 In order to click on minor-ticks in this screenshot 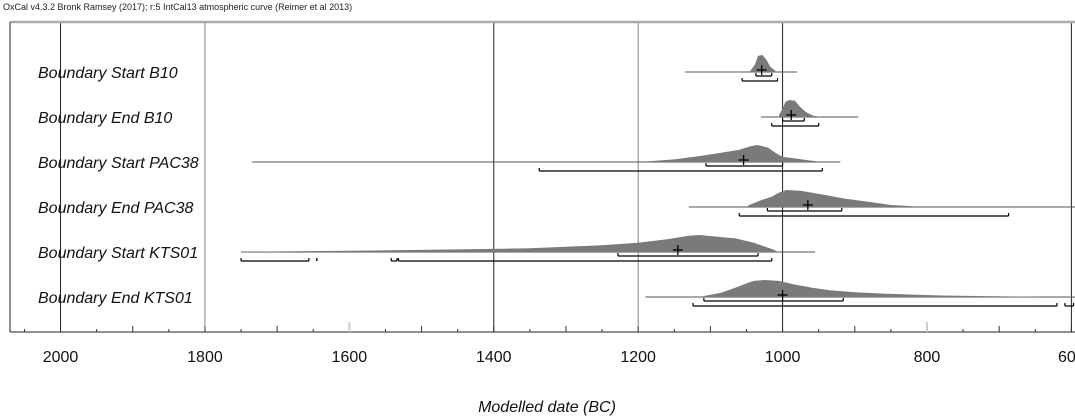, I will do `click(547, 327)`.